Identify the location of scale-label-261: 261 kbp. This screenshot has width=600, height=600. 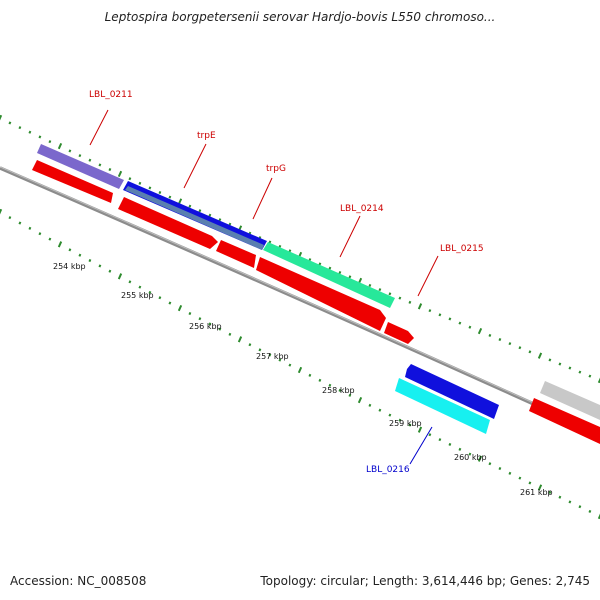
(536, 492).